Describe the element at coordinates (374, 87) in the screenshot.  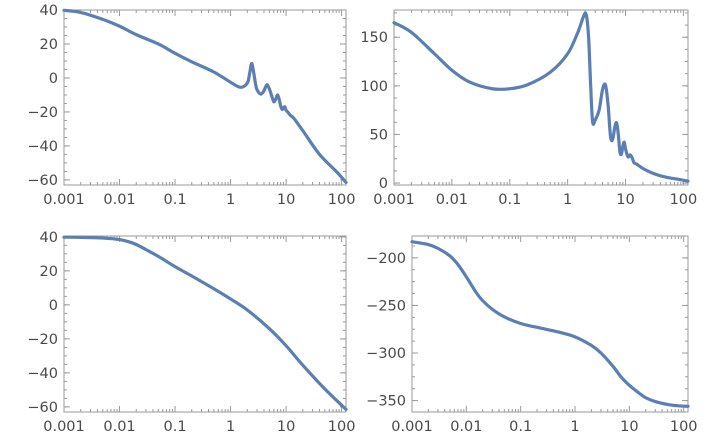
I see `y-tick-label: 100` at that location.